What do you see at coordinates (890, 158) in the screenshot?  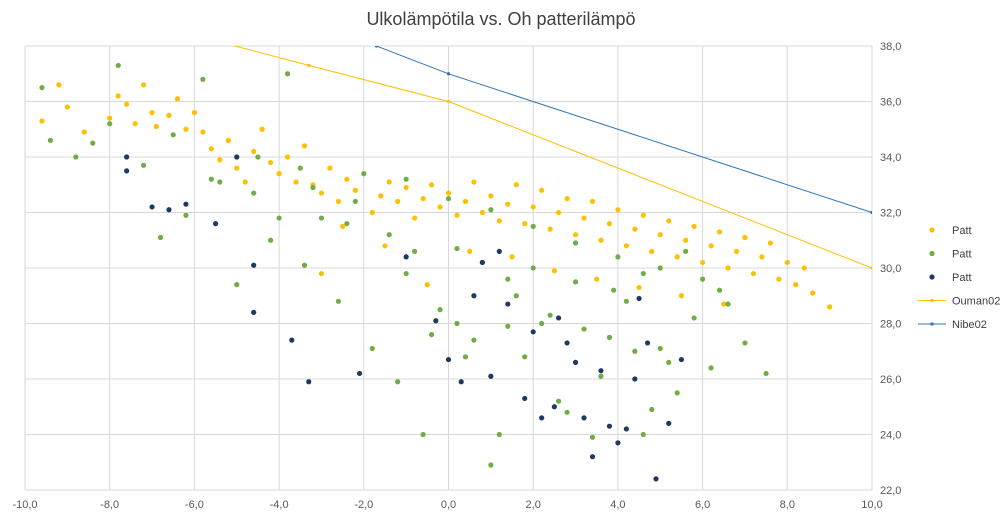 I see `y-tick-label: 34,0` at bounding box center [890, 158].